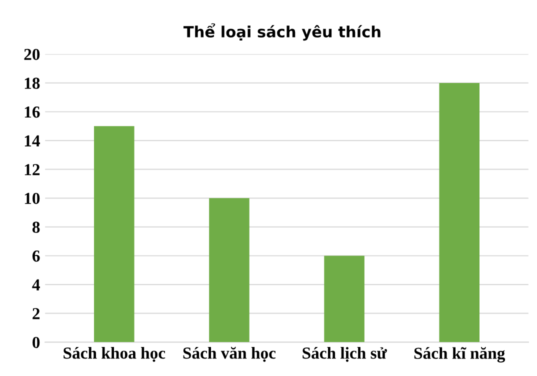 The width and height of the screenshot is (537, 376). I want to click on y-tick-label: 16, so click(32, 112).